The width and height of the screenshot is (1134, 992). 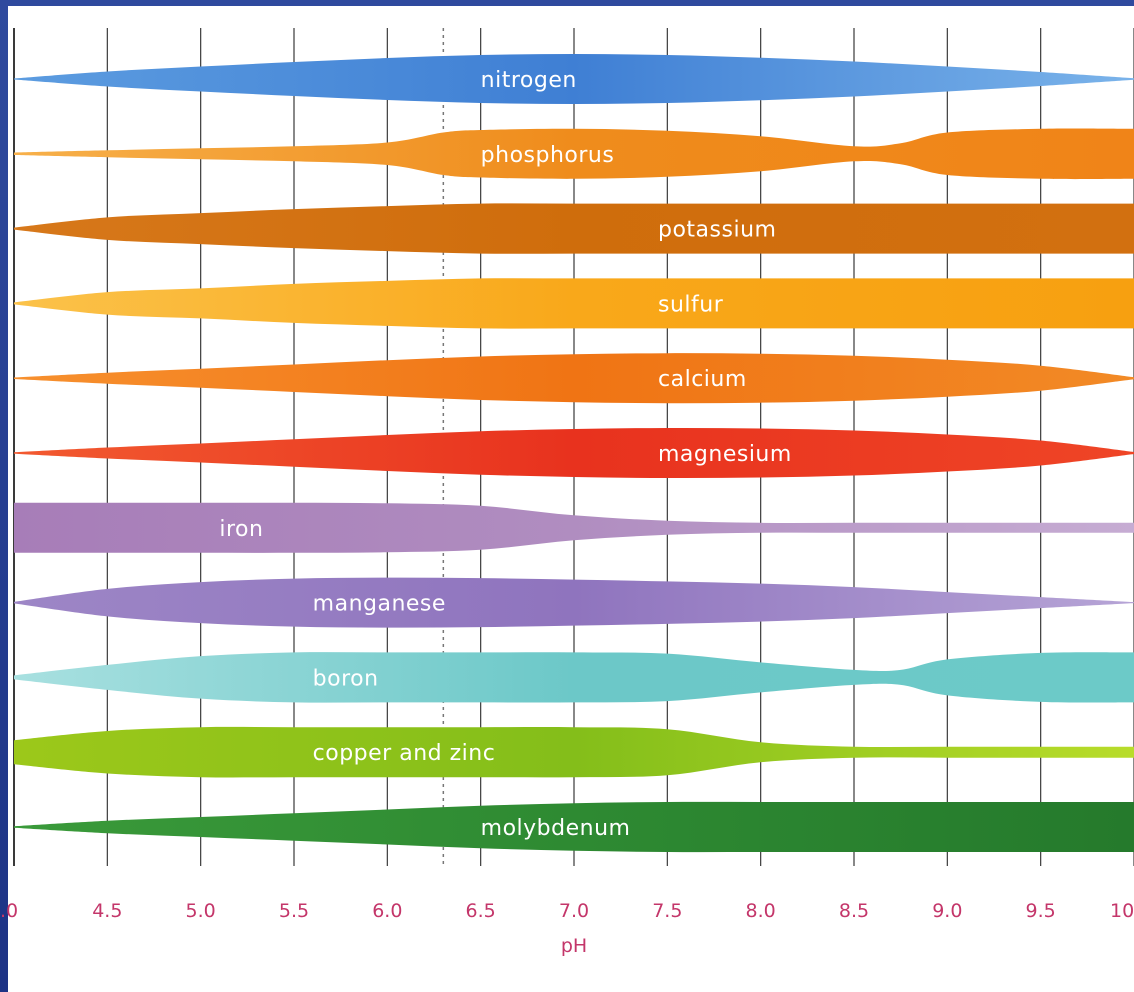 What do you see at coordinates (574, 378) in the screenshot?
I see `band-calcium` at bounding box center [574, 378].